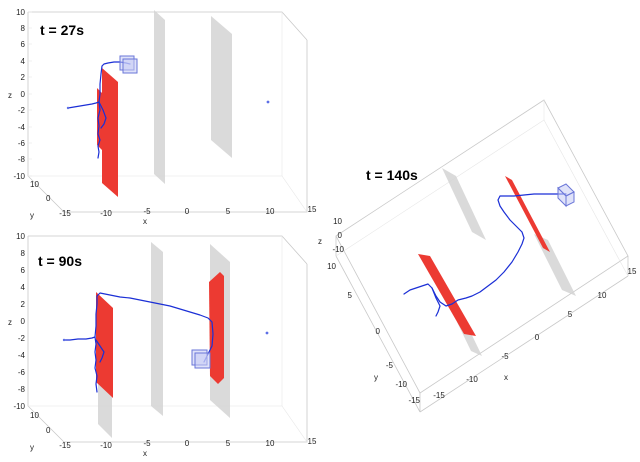 The height and width of the screenshot is (462, 640). I want to click on z-tick-label: -2, so click(22, 338).